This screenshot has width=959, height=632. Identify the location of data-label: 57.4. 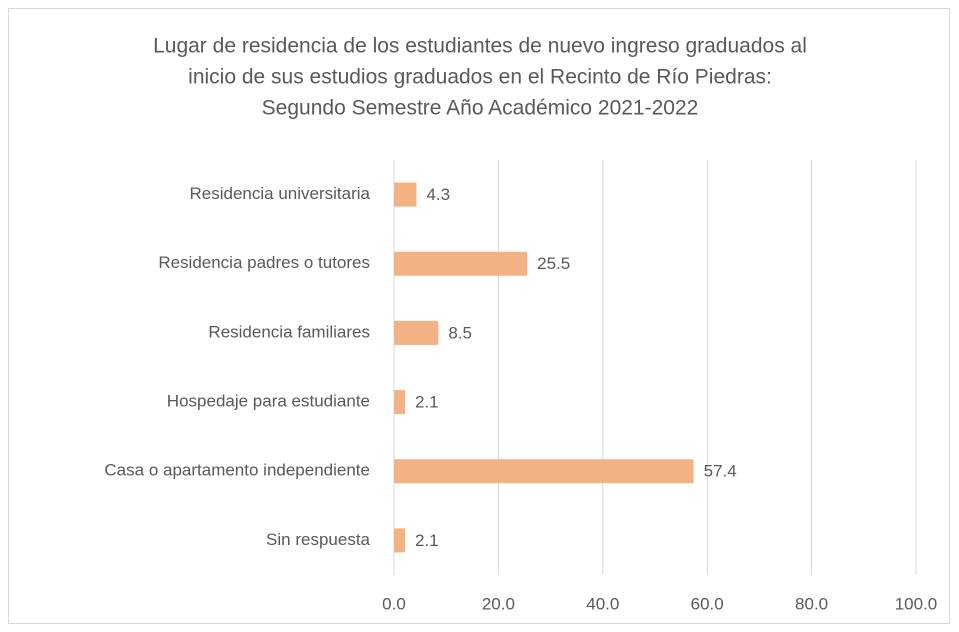
(720, 471).